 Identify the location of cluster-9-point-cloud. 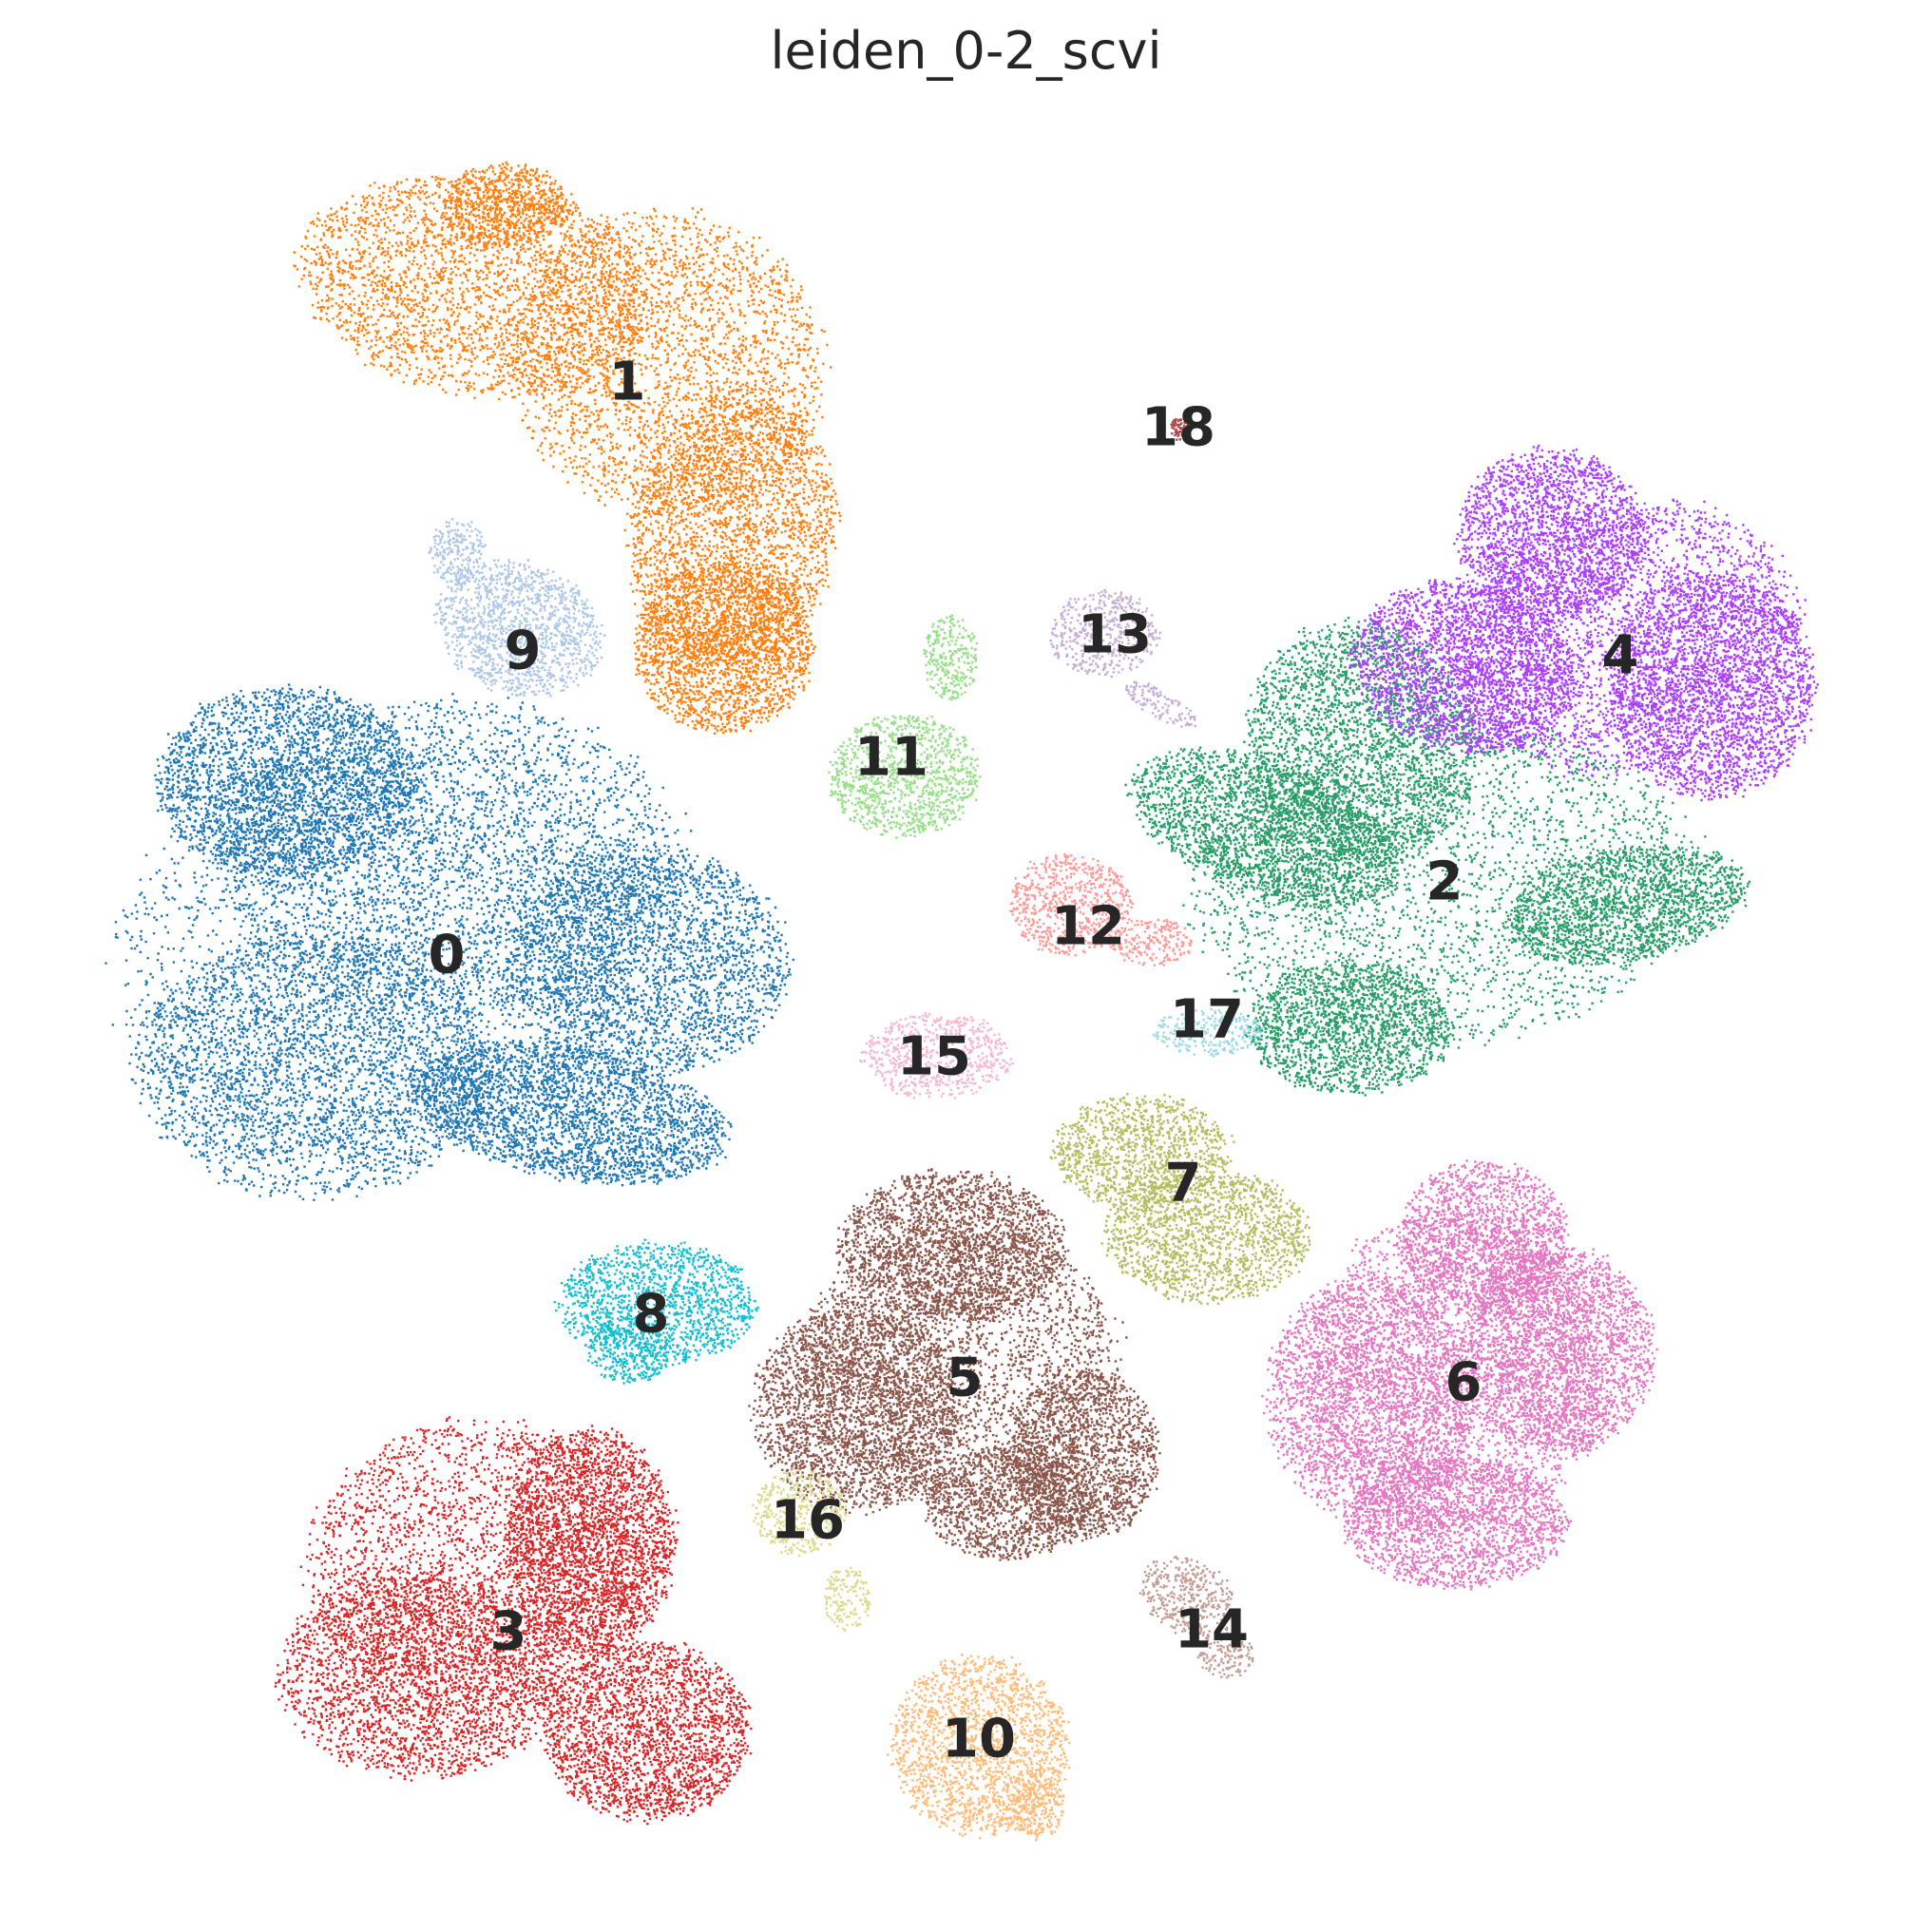
(517, 608).